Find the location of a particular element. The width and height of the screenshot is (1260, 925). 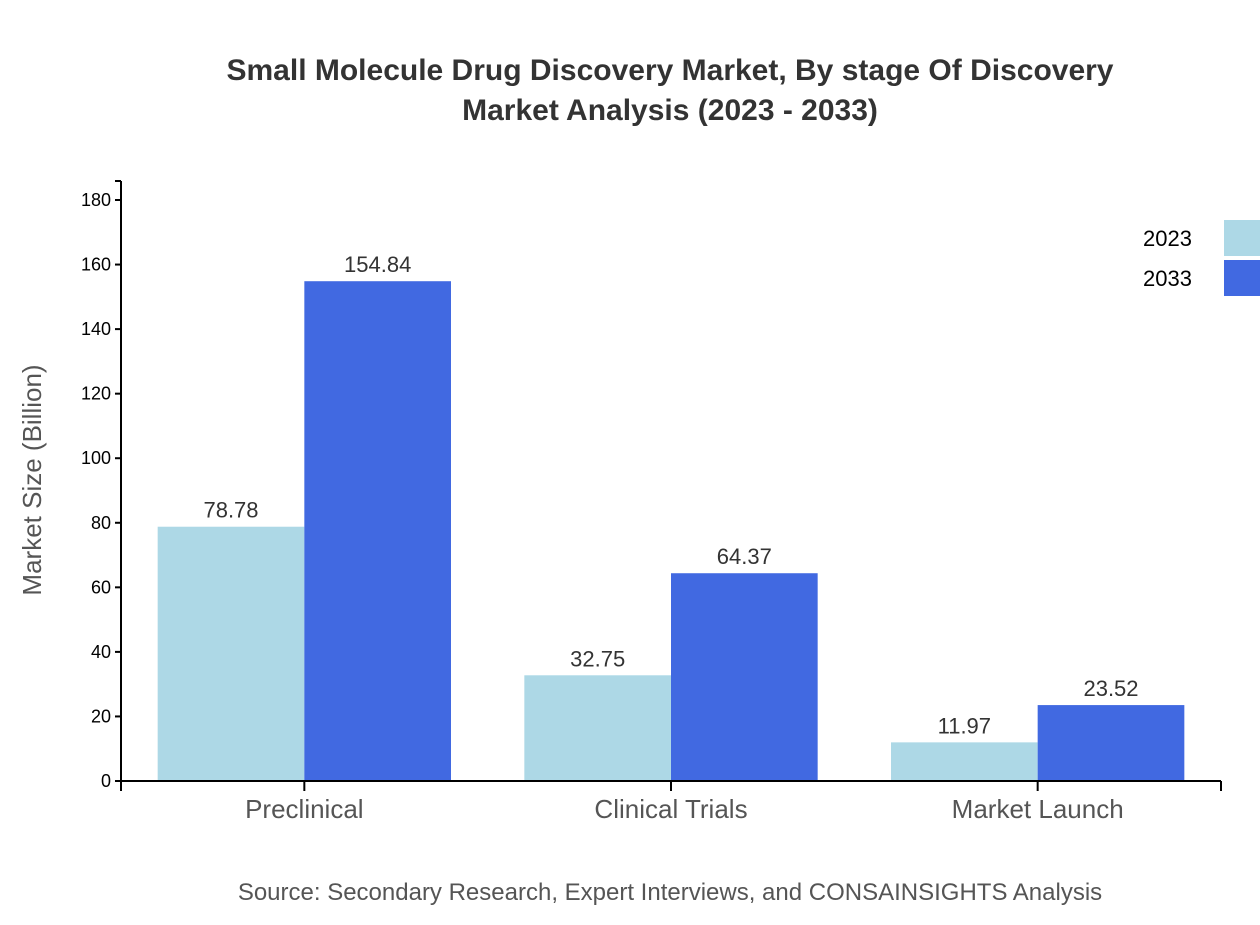

data-label: 154.84 is located at coordinates (377, 264).